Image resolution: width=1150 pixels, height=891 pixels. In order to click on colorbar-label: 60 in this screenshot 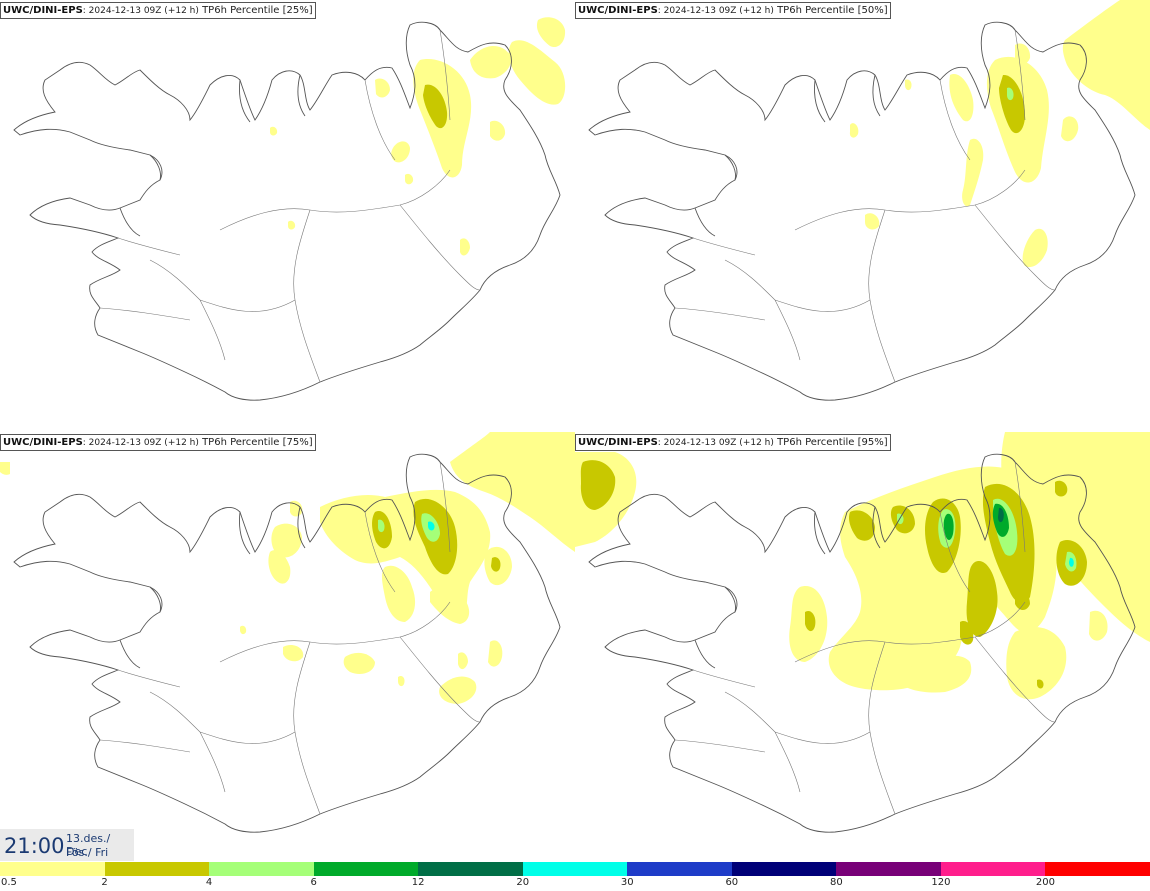, I will do `click(732, 882)`.